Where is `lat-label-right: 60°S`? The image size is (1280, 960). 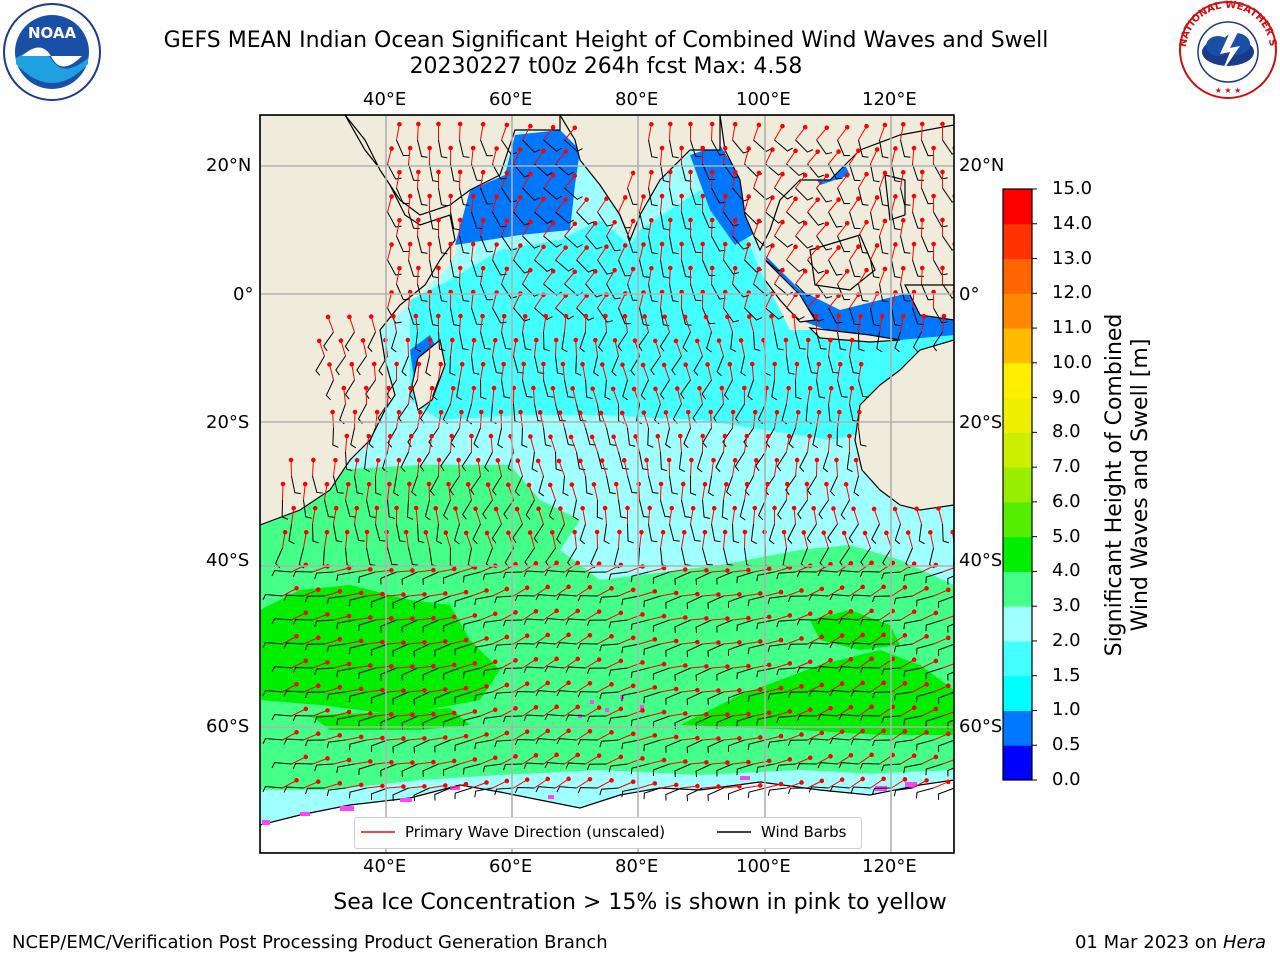 lat-label-right: 60°S is located at coordinates (981, 726).